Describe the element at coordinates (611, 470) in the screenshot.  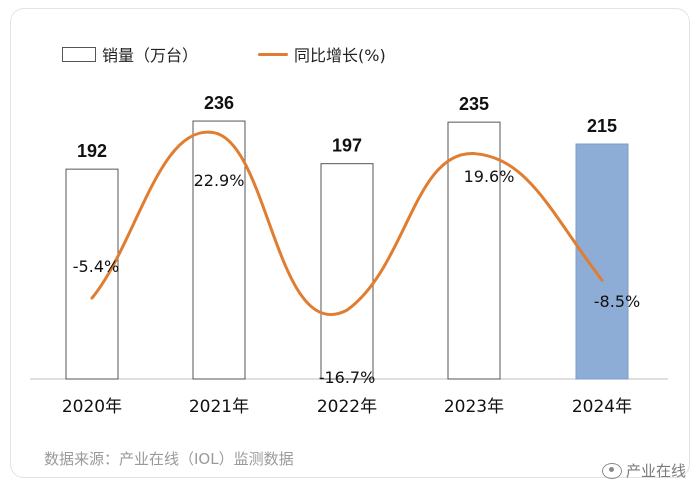
I see `weibo-icon` at that location.